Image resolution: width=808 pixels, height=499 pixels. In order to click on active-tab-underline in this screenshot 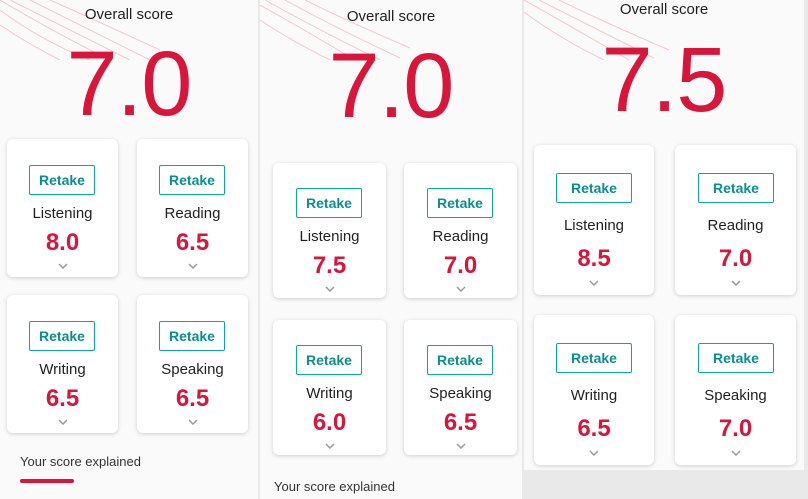, I will do `click(47, 481)`.